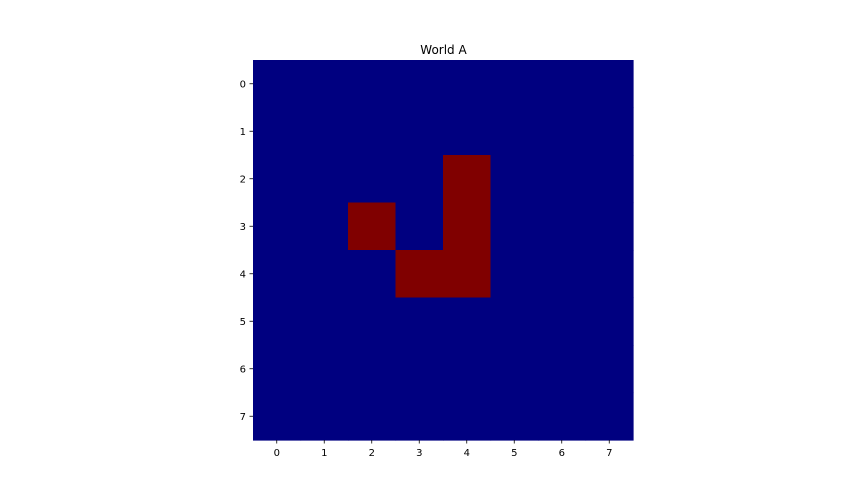  What do you see at coordinates (419, 131) in the screenshot?
I see `heatmap-cell-r1-c3` at bounding box center [419, 131].